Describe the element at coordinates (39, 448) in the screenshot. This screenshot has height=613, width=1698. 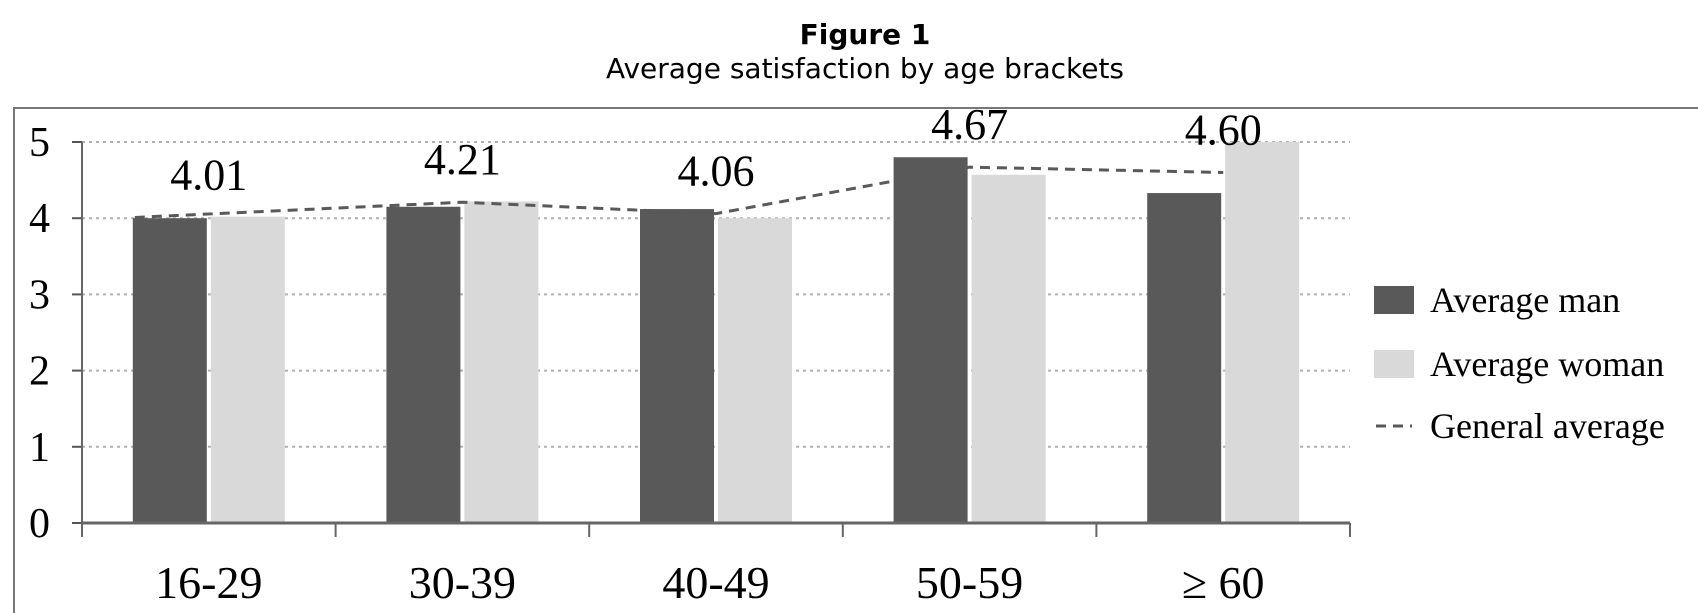
I see `y-tick-label: 1` at that location.